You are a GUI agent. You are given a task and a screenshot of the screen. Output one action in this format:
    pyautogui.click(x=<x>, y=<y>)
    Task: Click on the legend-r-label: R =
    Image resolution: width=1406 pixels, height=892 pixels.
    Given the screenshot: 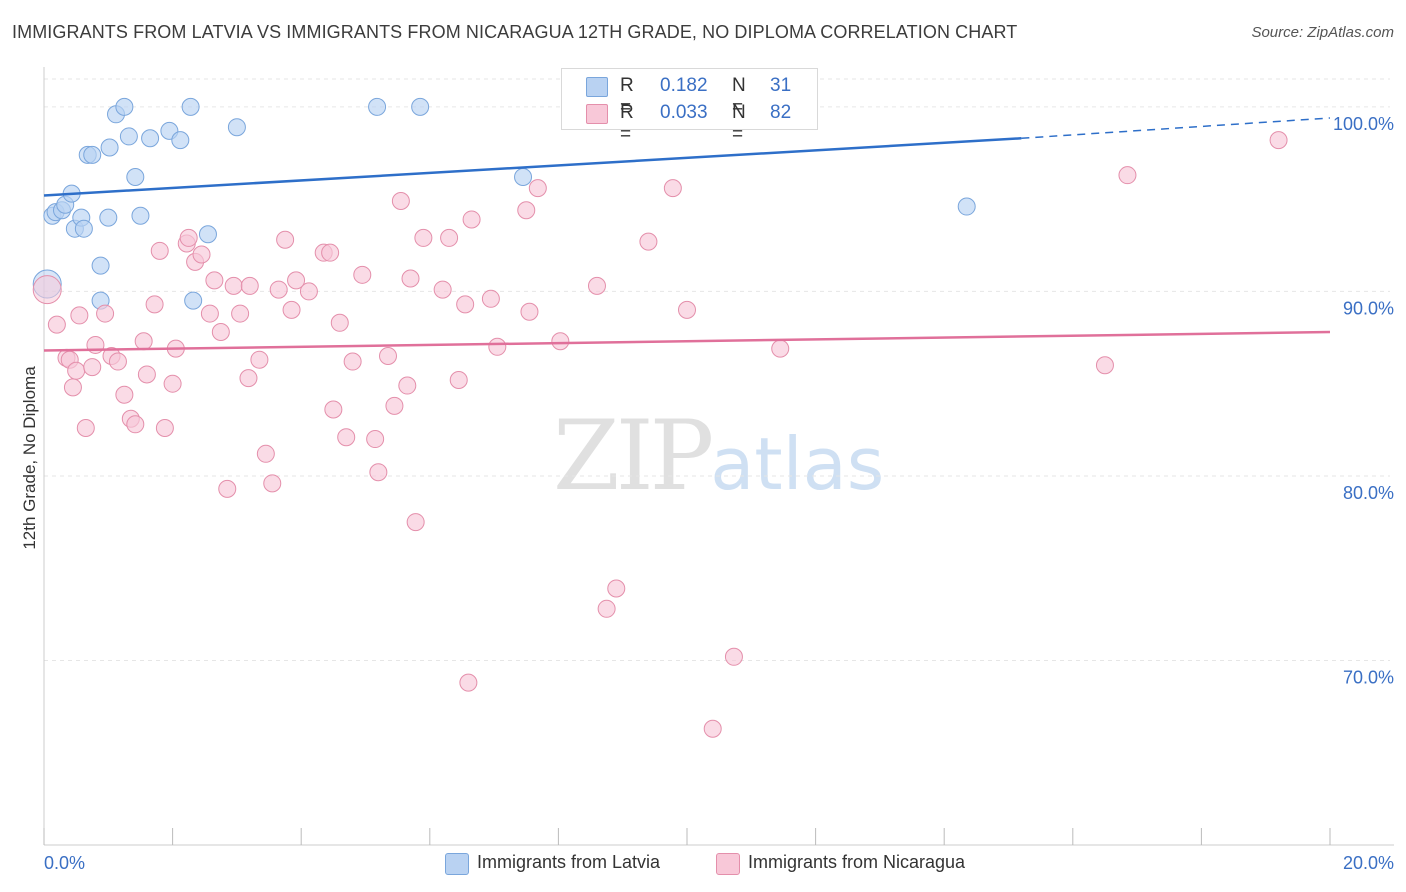 What is the action you would take?
    pyautogui.click(x=627, y=96)
    